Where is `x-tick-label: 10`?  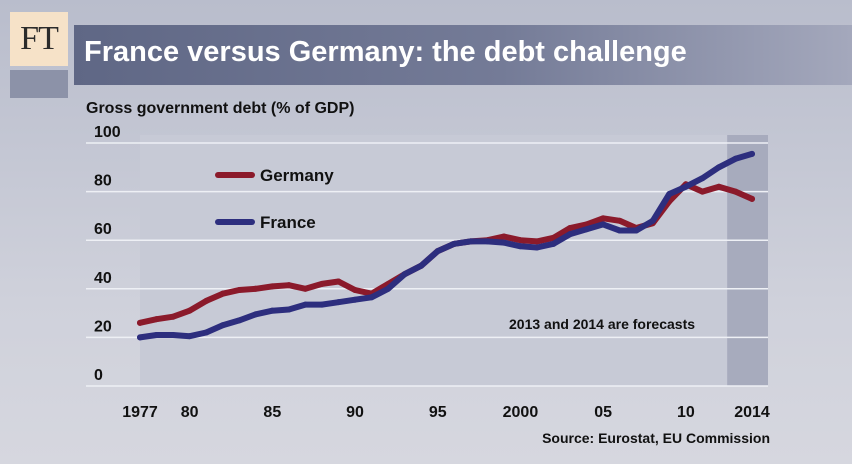 x-tick-label: 10 is located at coordinates (686, 412).